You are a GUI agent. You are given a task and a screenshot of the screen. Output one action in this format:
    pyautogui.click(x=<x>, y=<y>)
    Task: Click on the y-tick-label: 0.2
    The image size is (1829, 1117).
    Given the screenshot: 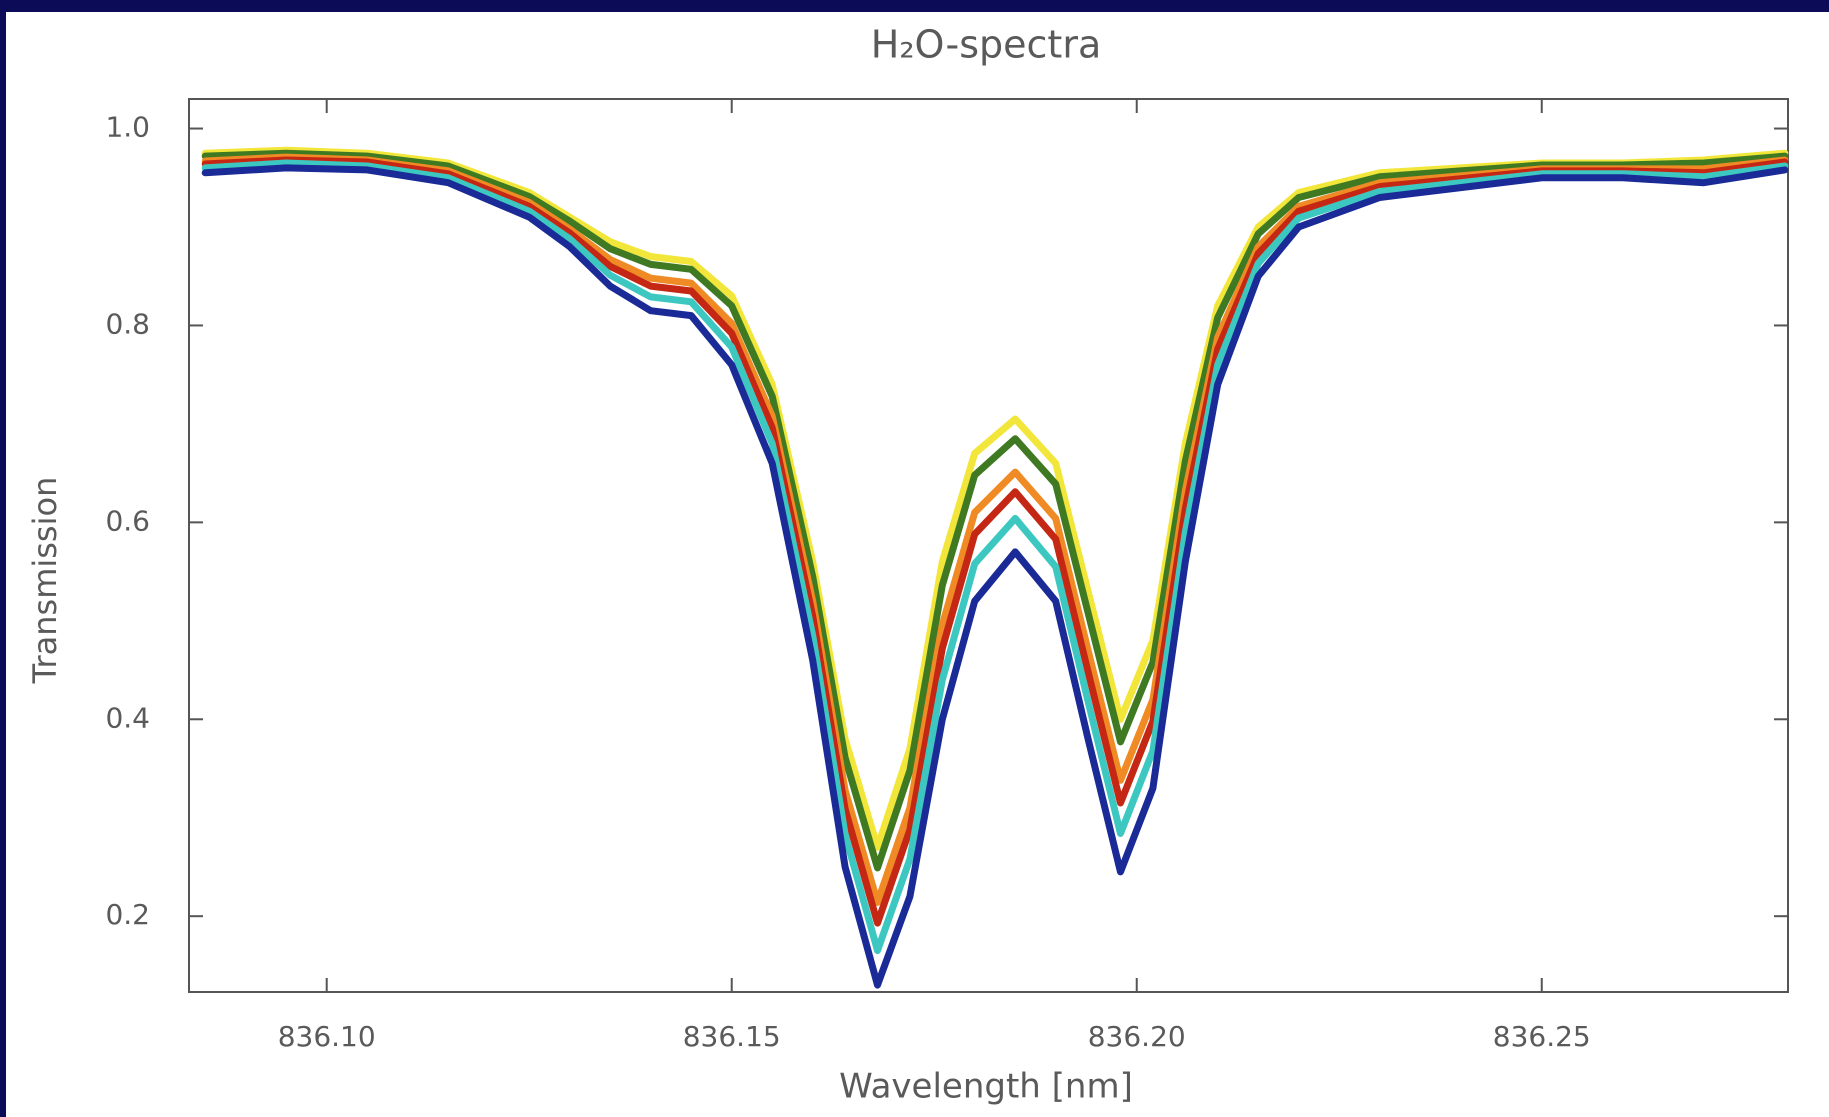 What is the action you would take?
    pyautogui.click(x=127, y=914)
    